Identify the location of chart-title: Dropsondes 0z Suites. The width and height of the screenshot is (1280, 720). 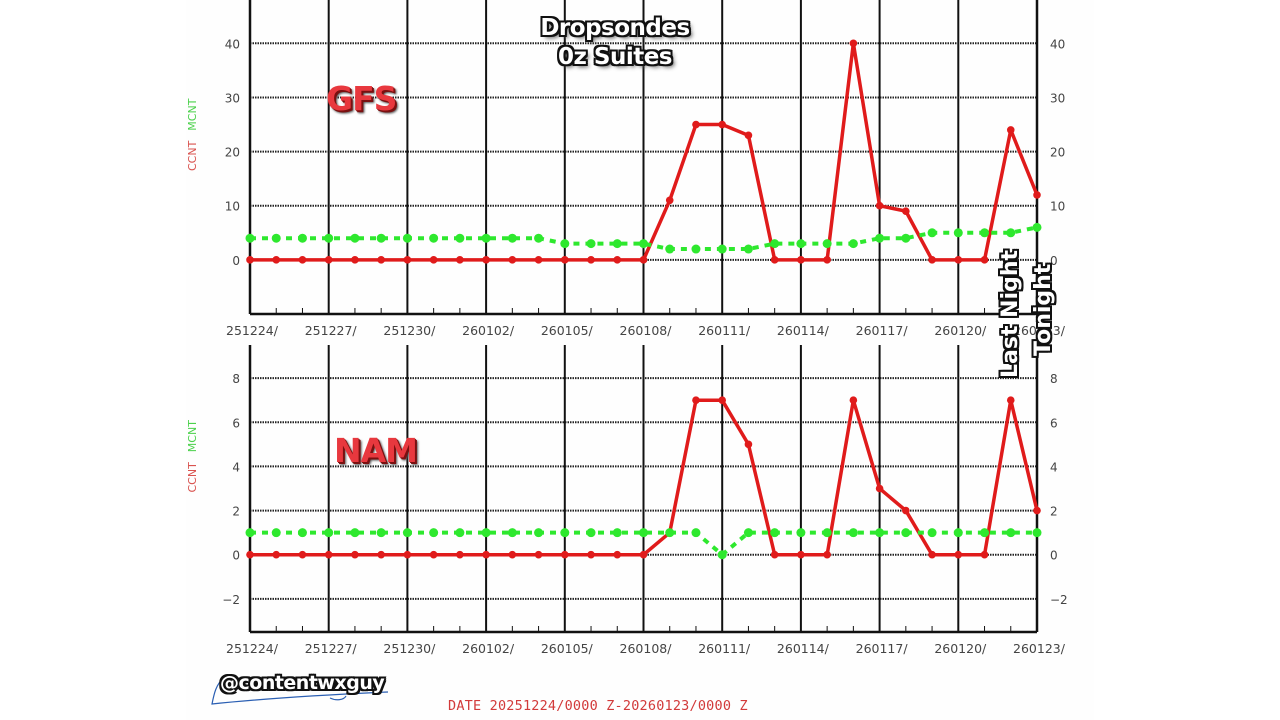
(615, 43).